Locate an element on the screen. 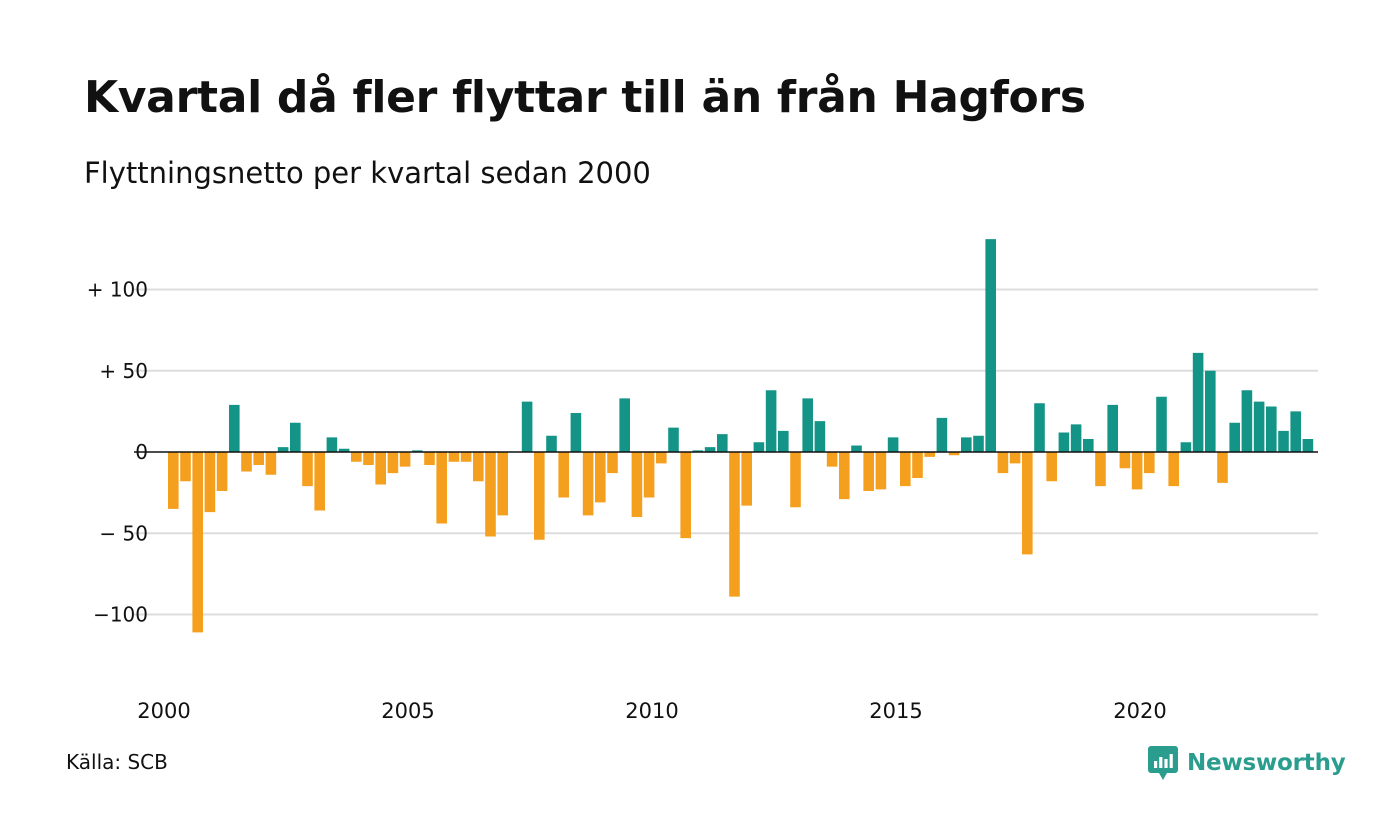 Image resolution: width=1400 pixels, height=840 pixels. y-tick-label: − 50 is located at coordinates (123, 533).